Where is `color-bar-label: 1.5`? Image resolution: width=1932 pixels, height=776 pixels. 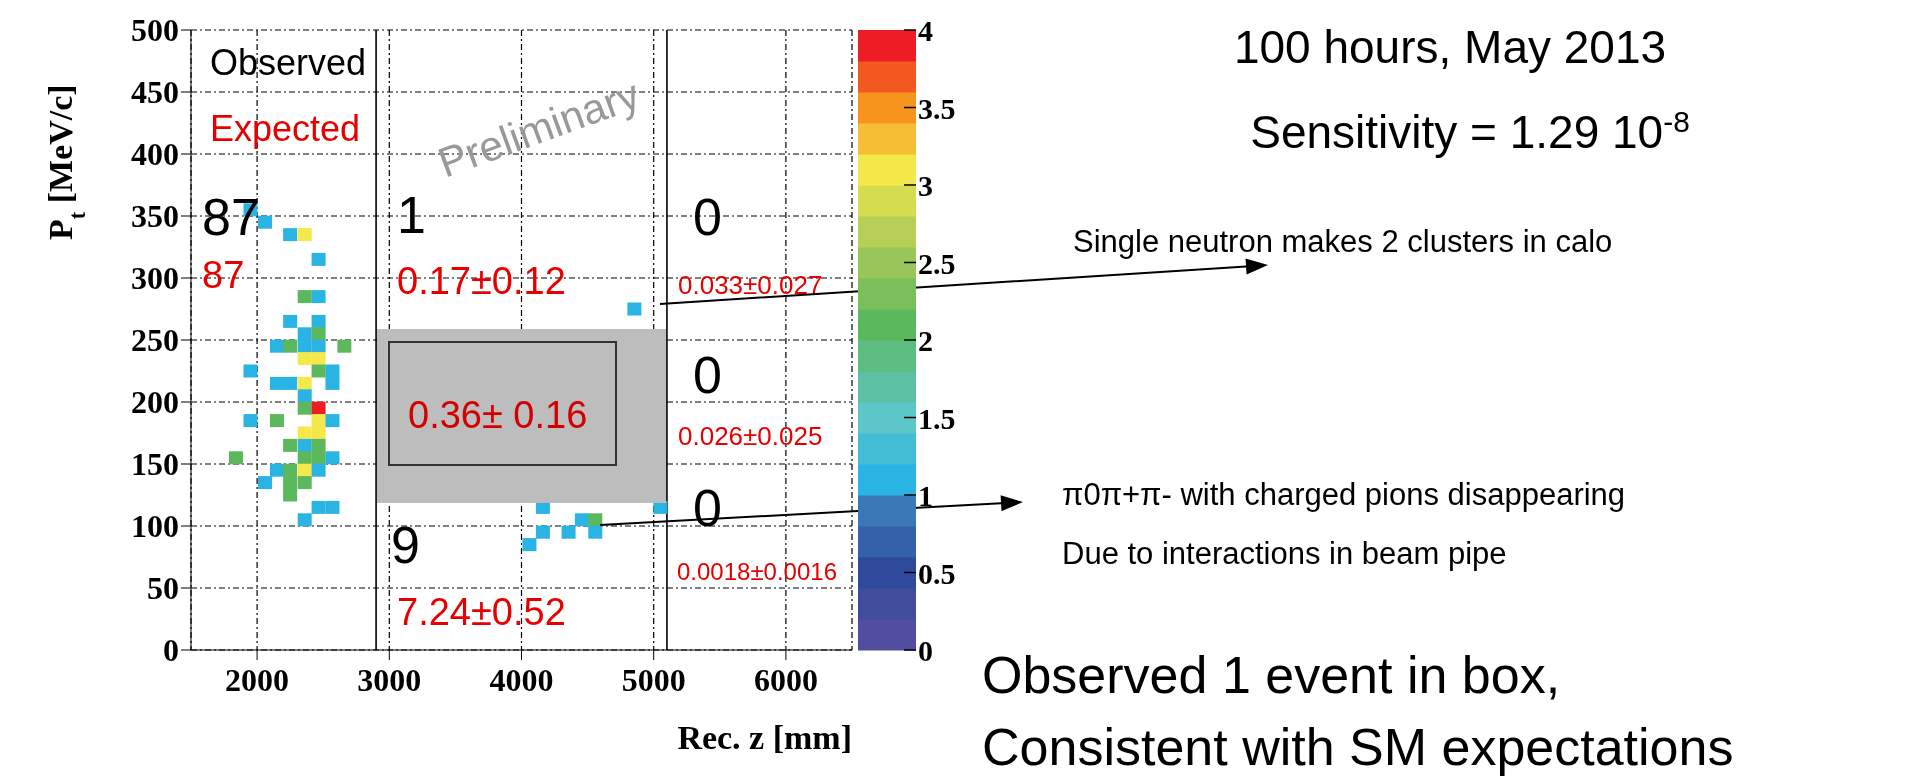 color-bar-label: 1.5 is located at coordinates (937, 418).